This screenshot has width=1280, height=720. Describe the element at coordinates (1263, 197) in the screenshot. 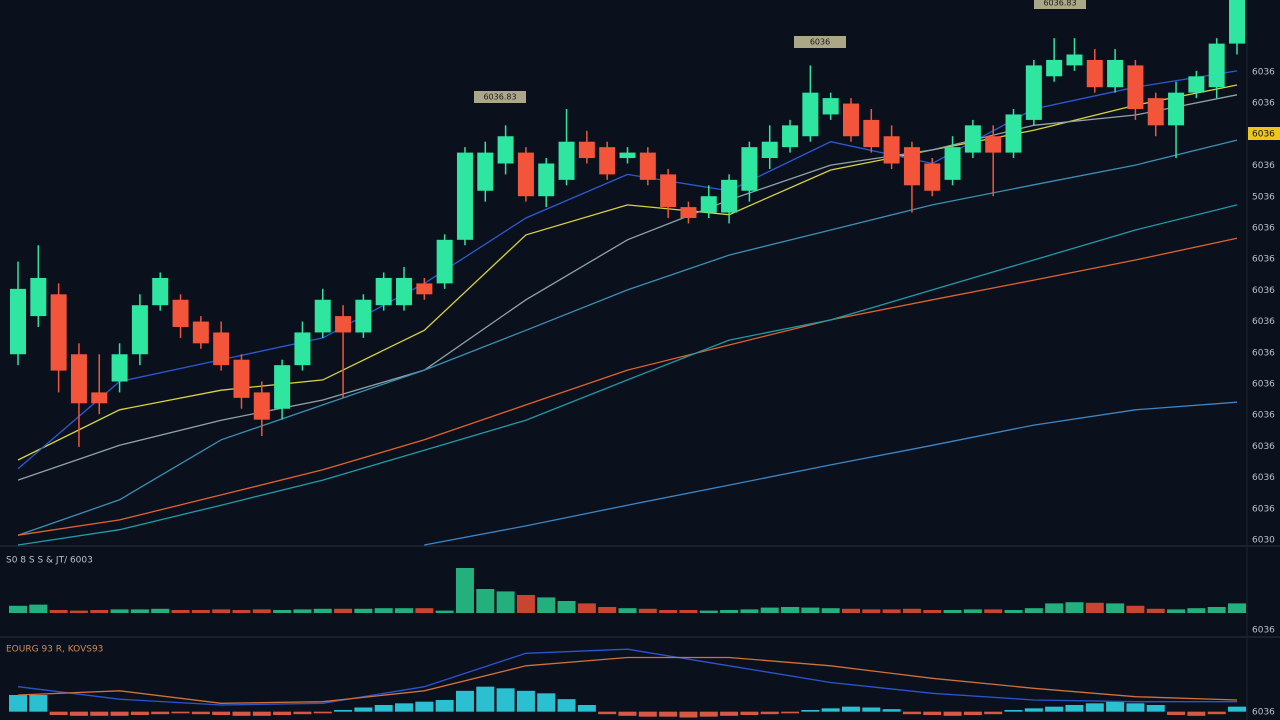

I see `price-axis-label: 5036` at that location.